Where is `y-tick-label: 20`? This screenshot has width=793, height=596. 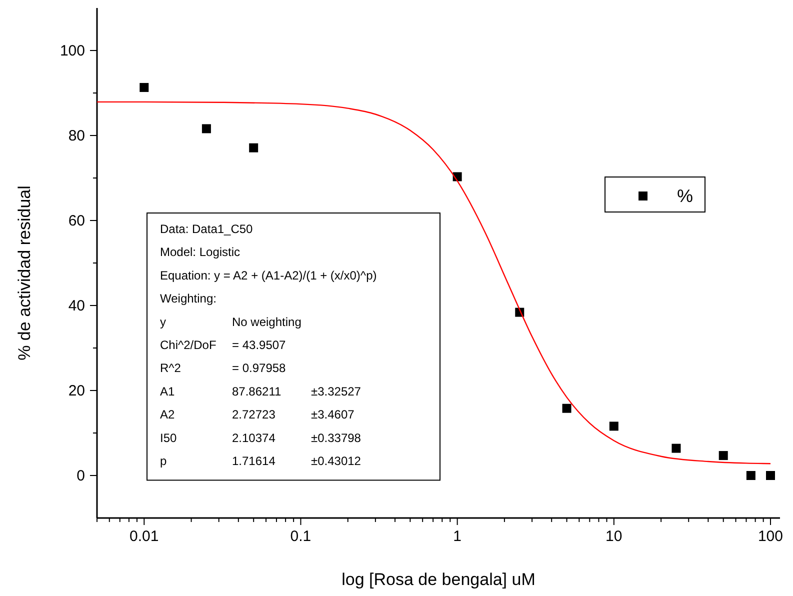 y-tick-label: 20 is located at coordinates (76, 391).